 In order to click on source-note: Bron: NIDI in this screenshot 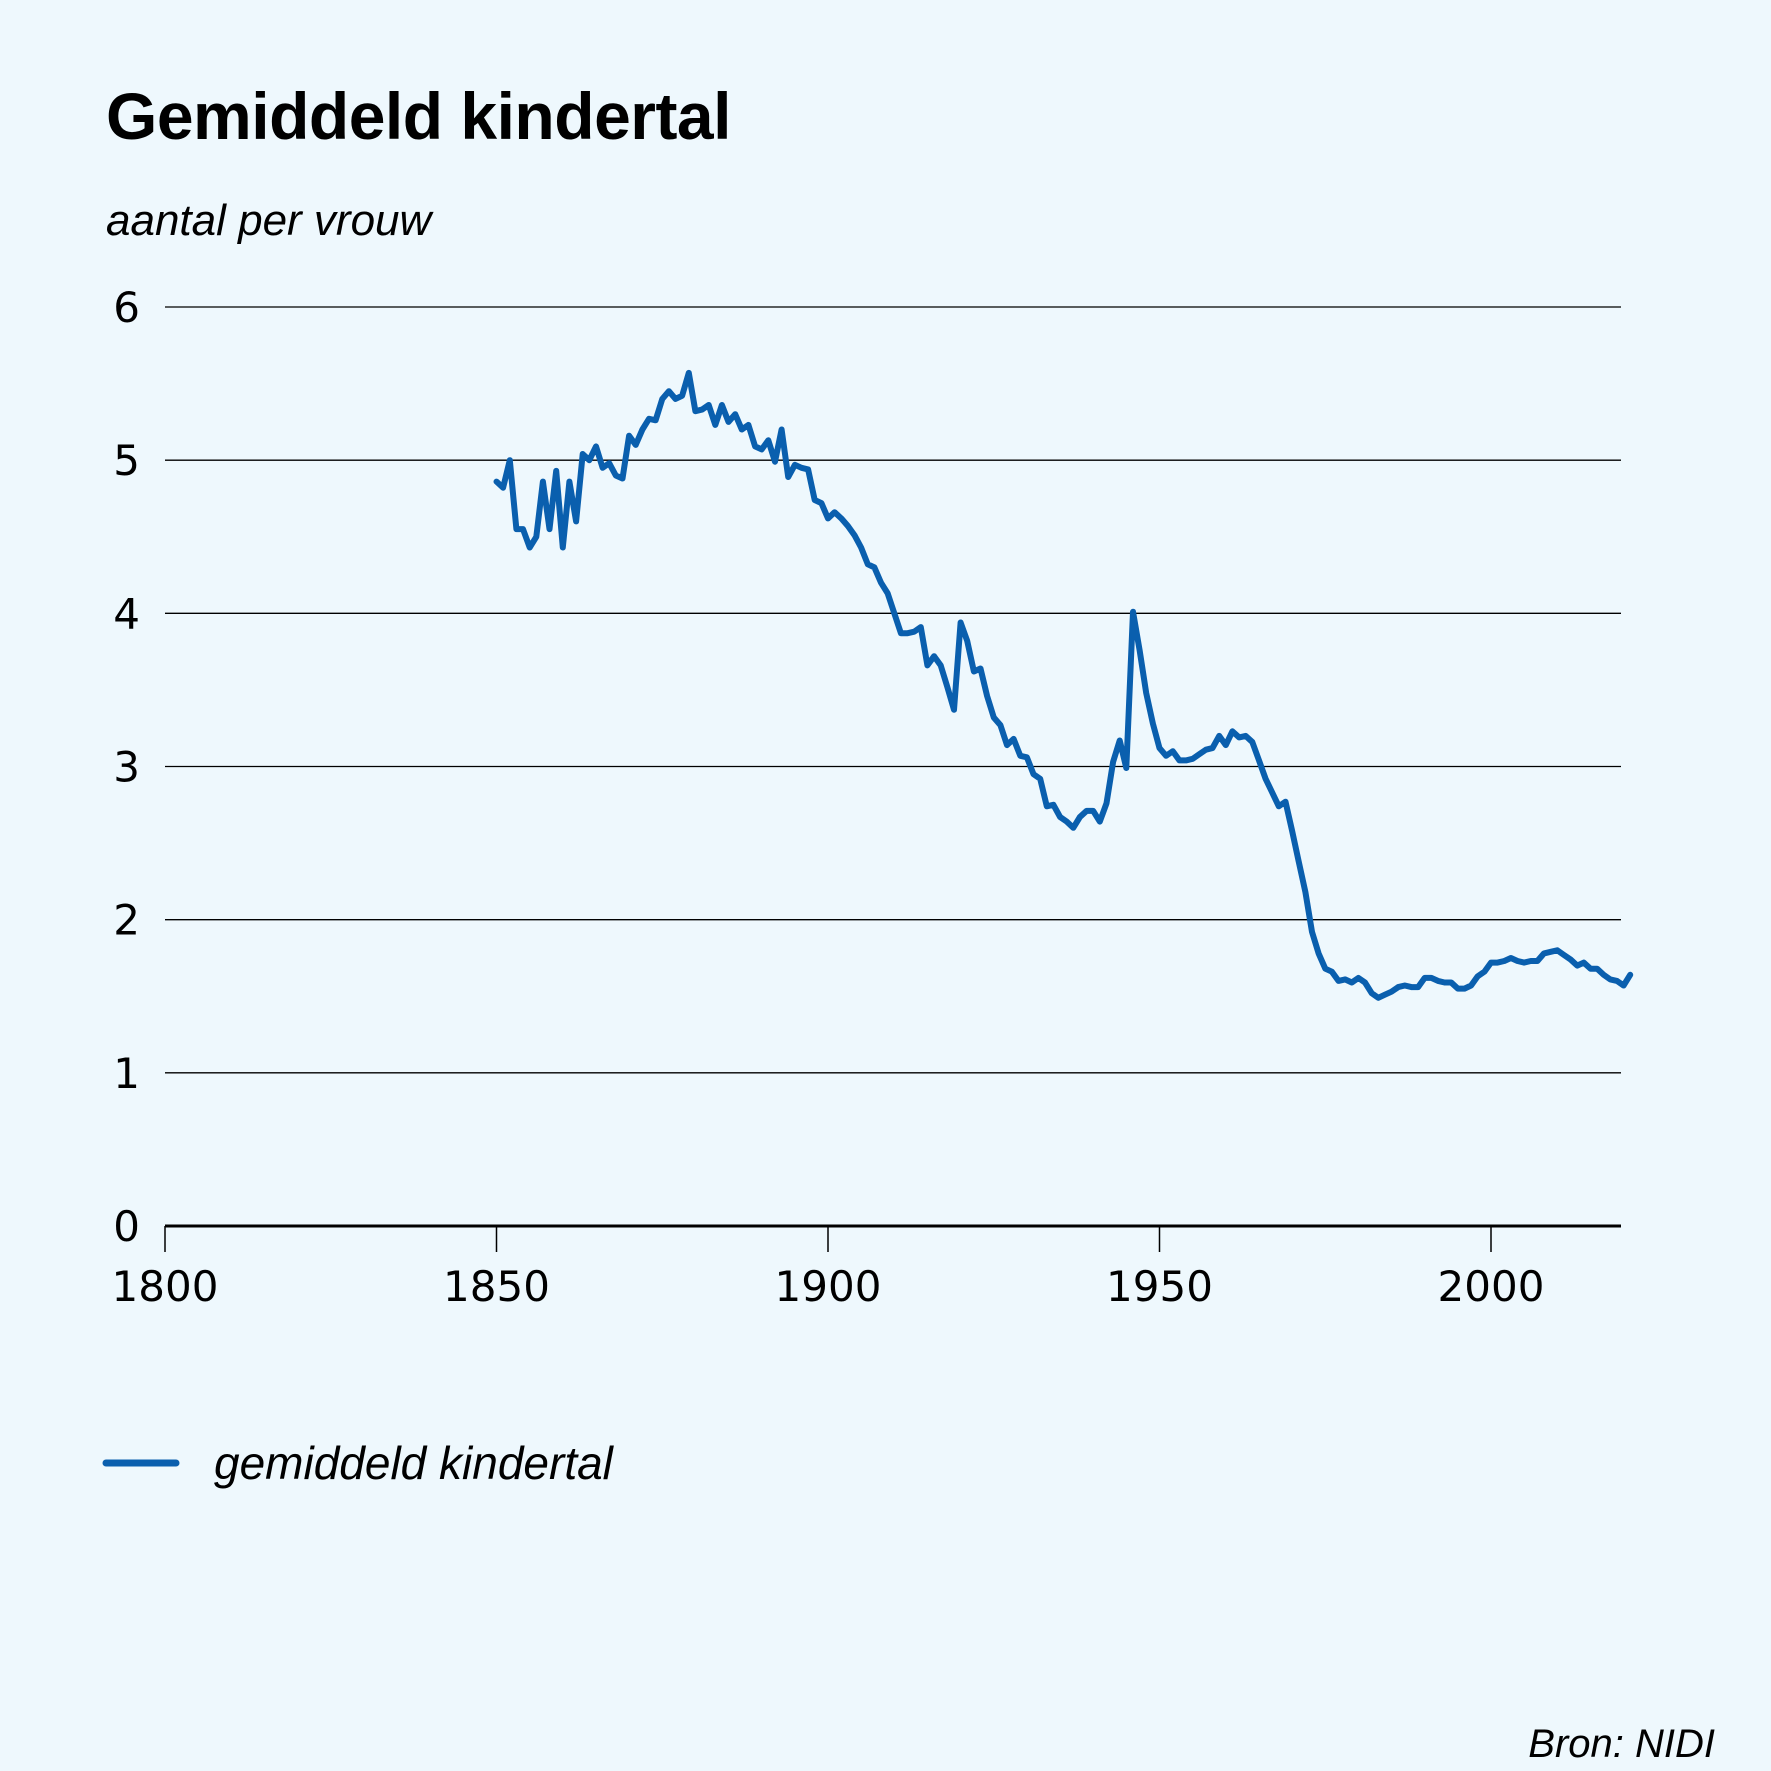, I will do `click(1621, 1744)`.